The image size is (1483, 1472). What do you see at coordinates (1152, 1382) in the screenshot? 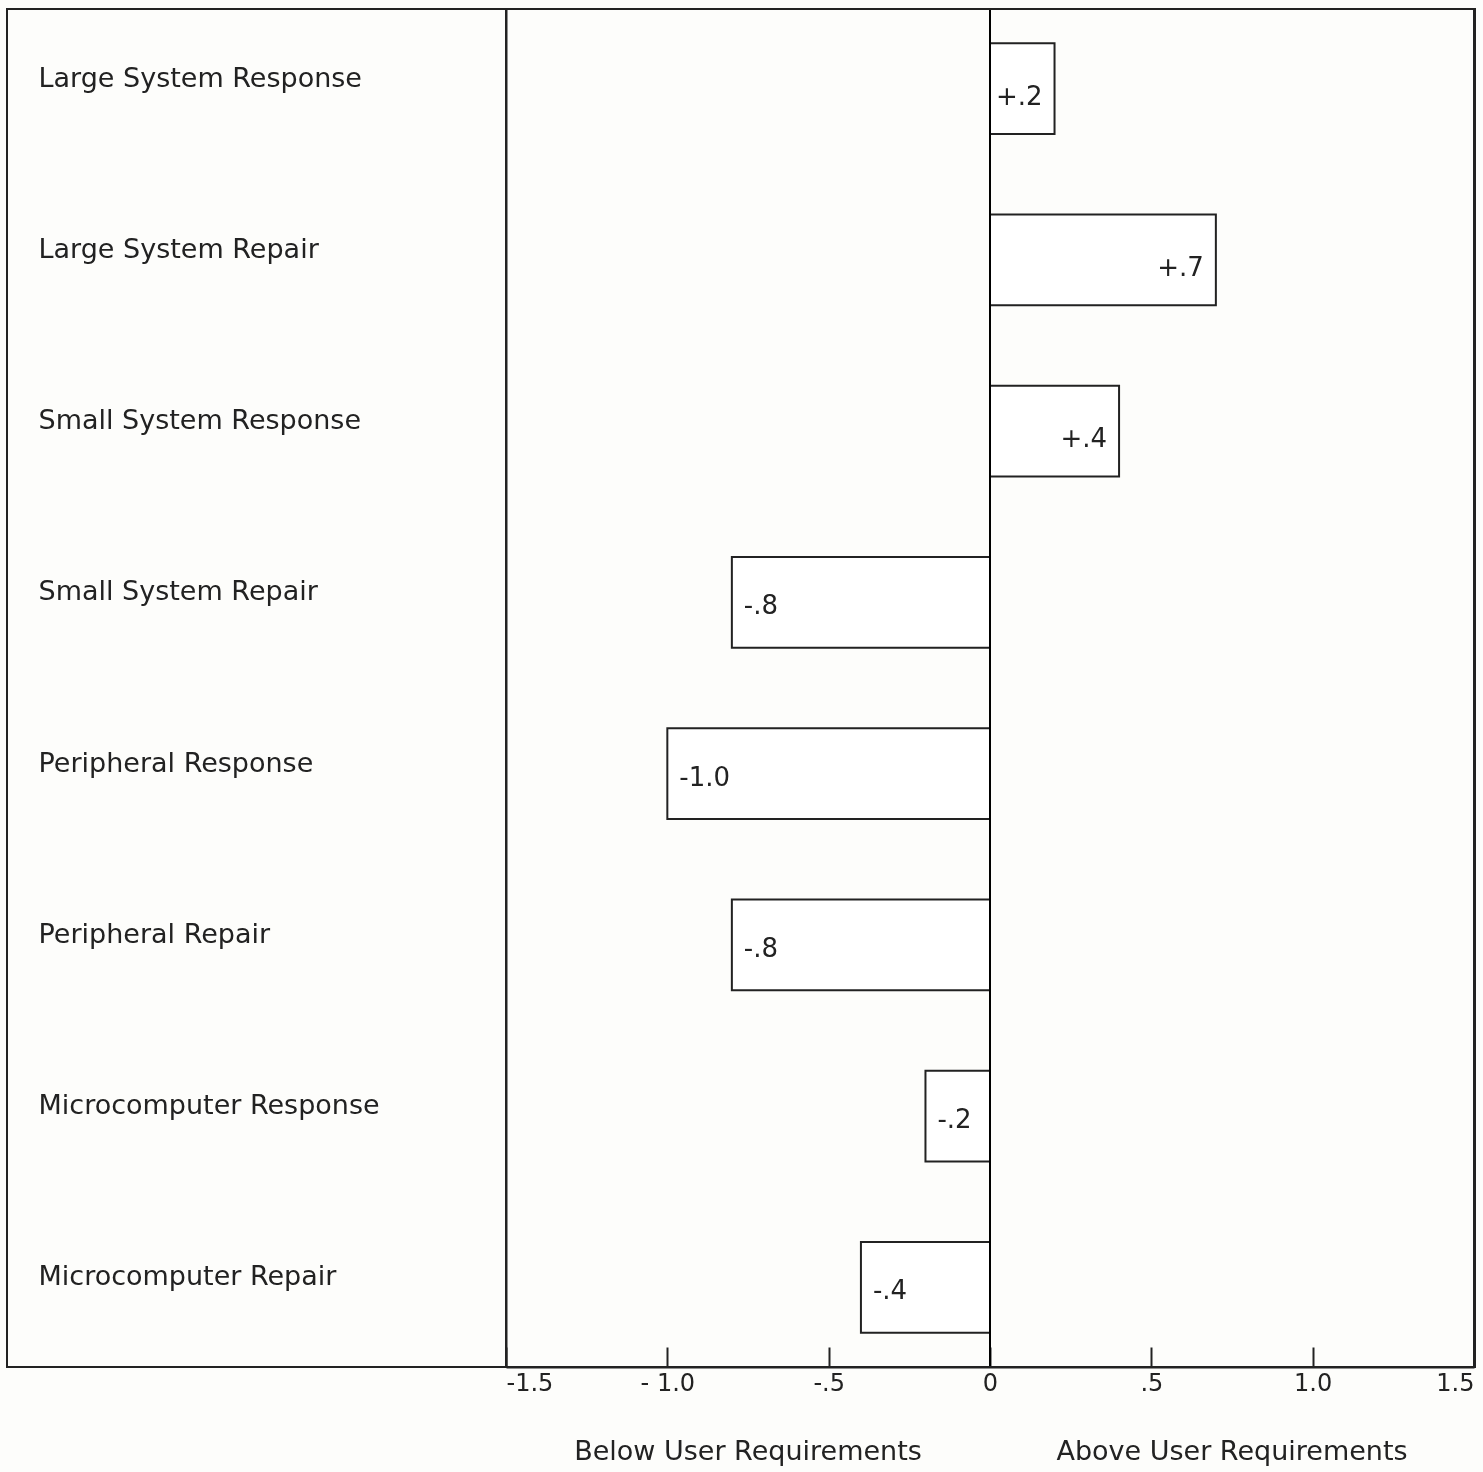
I see `x-tick-label: .5` at bounding box center [1152, 1382].